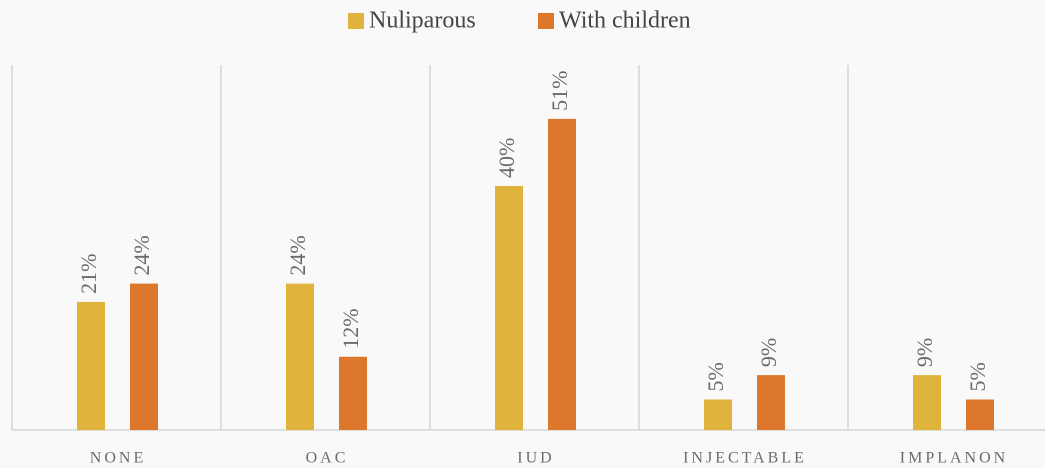 The height and width of the screenshot is (468, 1045). Describe the element at coordinates (625, 21) in the screenshot. I see `legend-label: With children` at that location.